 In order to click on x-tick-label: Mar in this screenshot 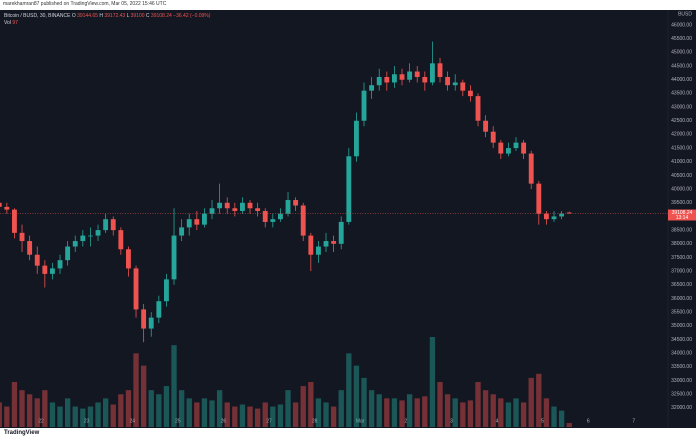, I will do `click(360, 421)`.